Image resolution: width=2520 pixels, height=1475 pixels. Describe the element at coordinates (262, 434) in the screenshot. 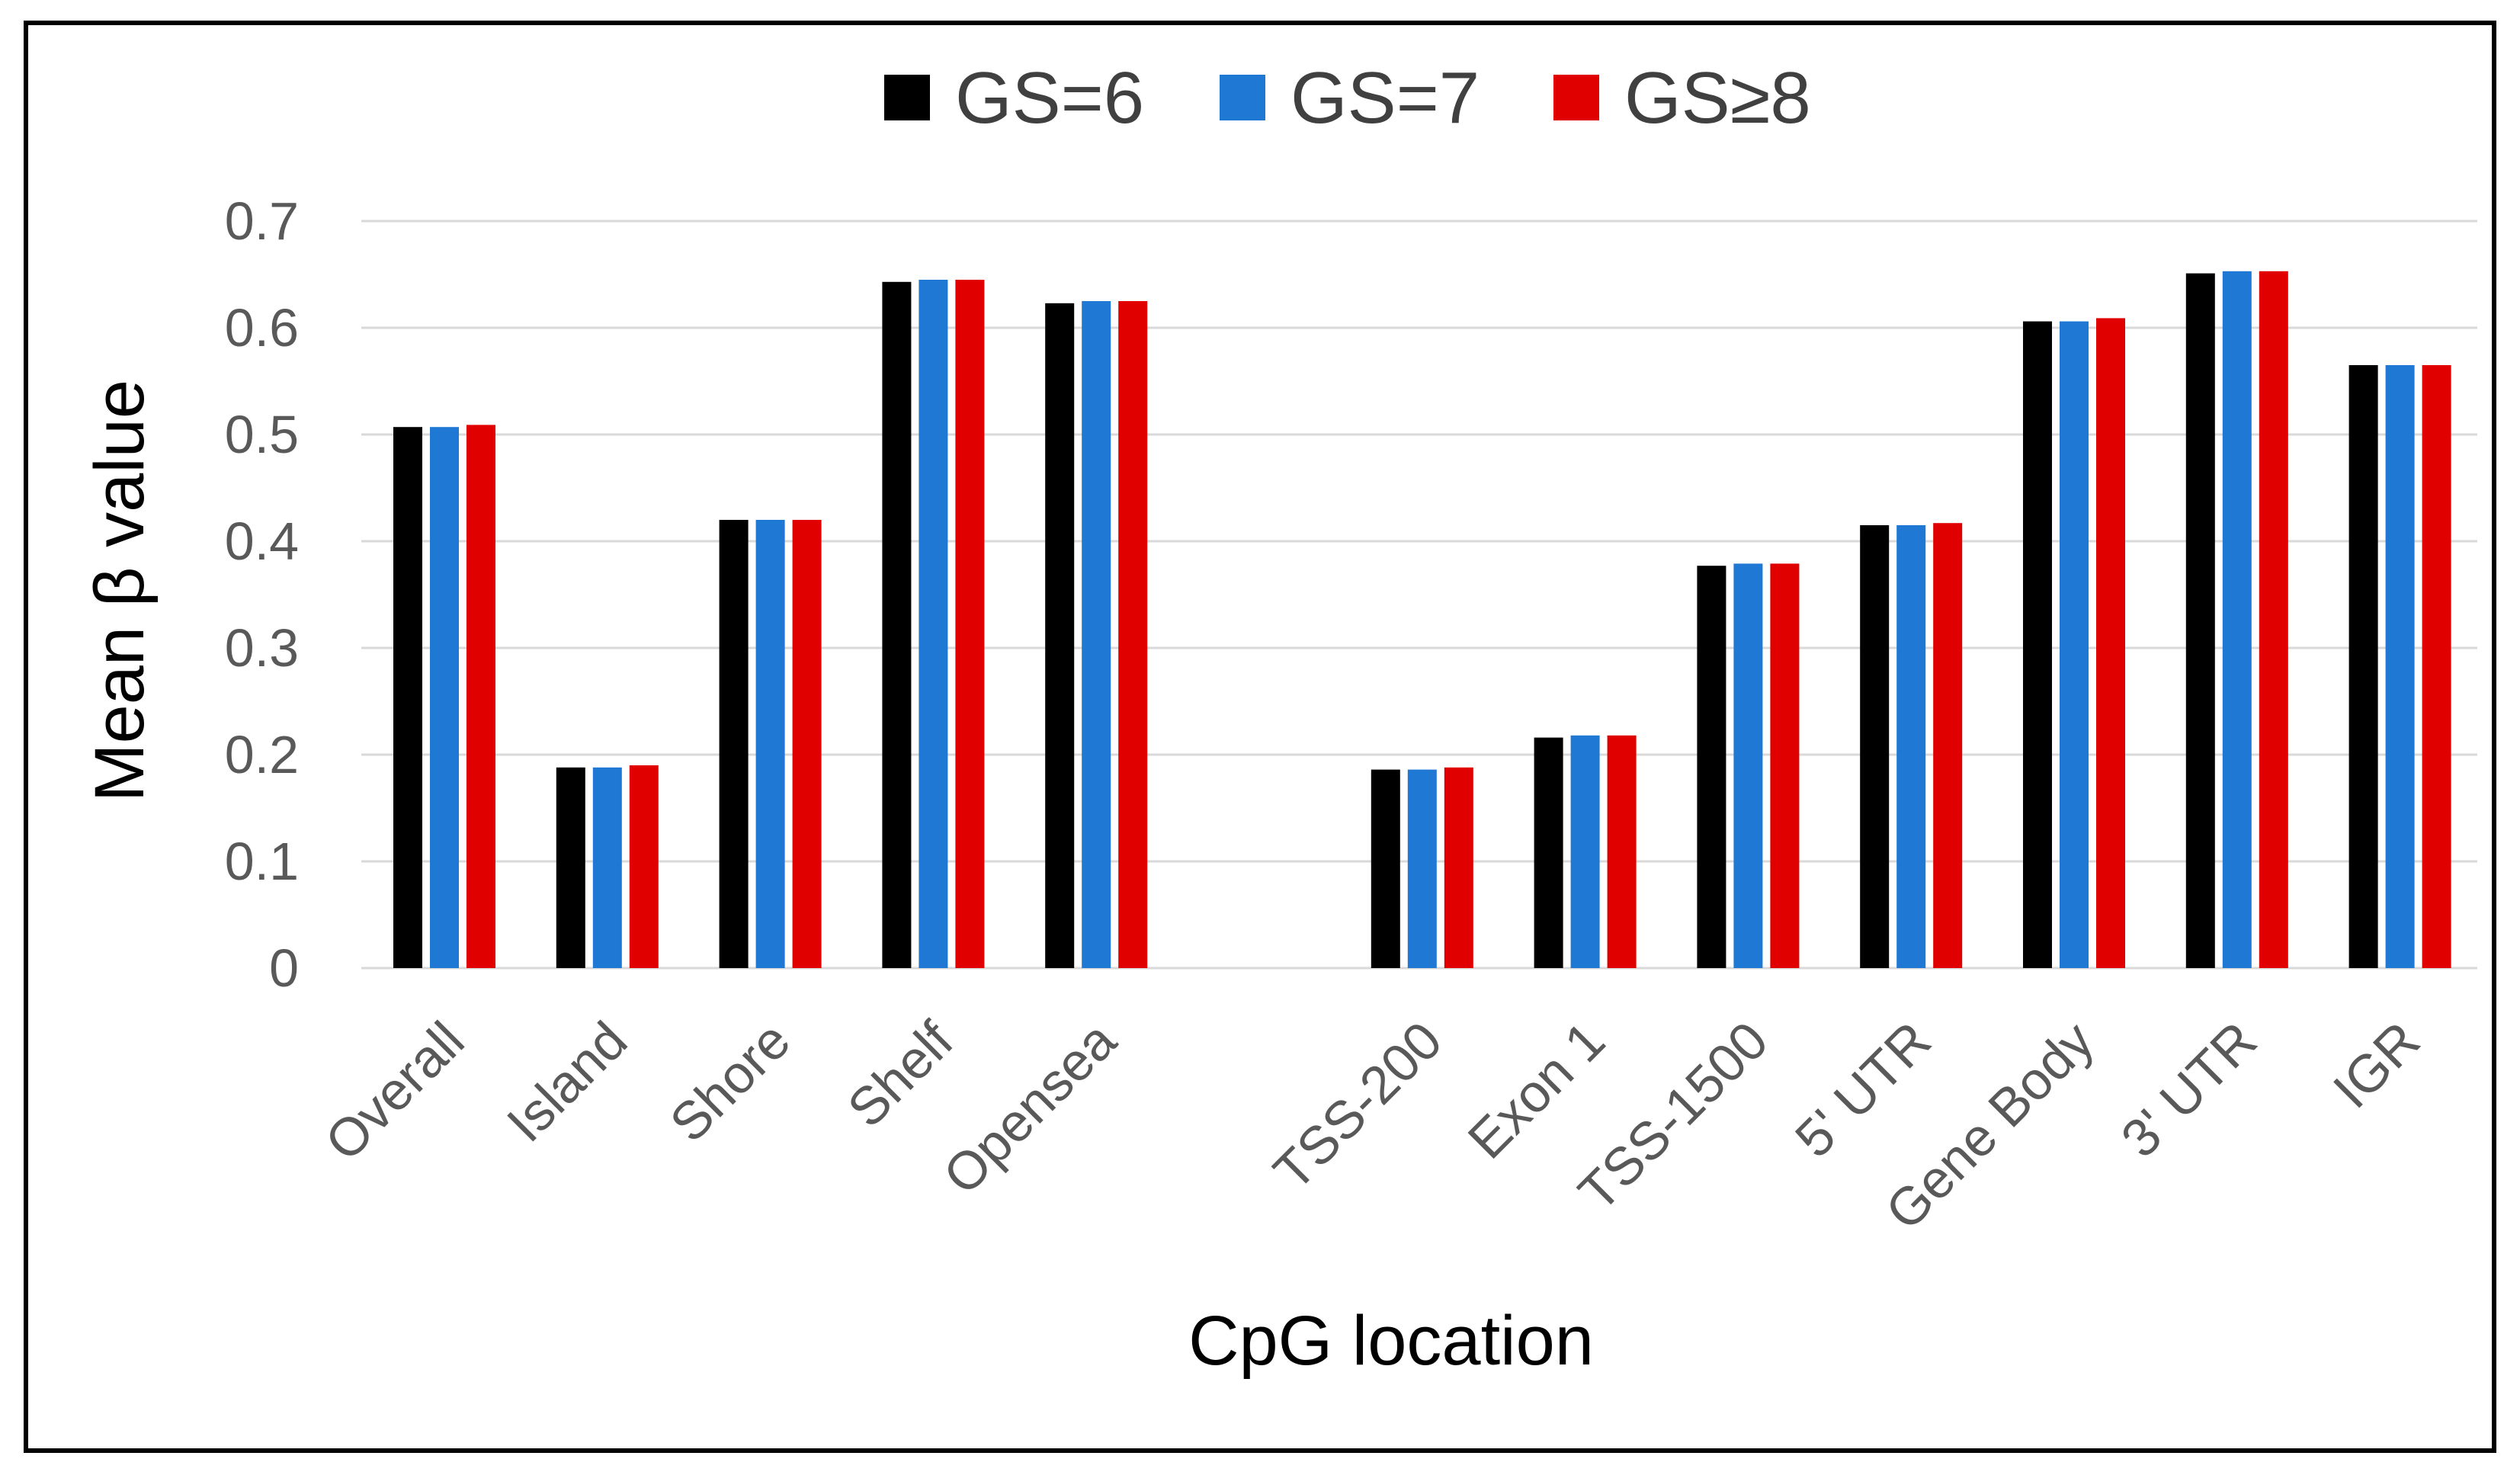

I see `y-tick-label: 0.5` at that location.